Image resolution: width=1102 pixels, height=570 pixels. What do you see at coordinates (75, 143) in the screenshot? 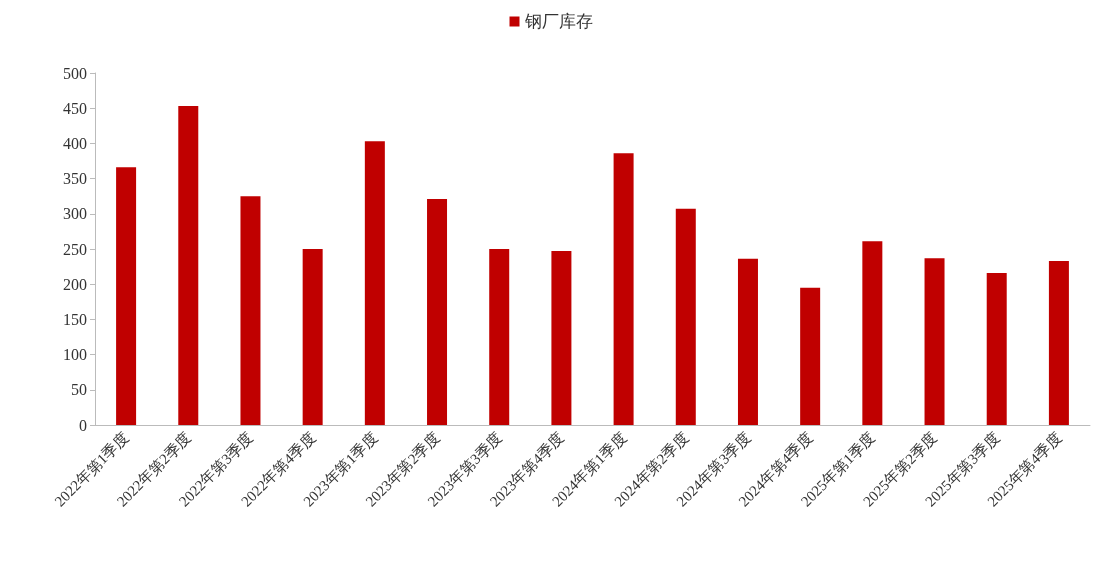
I see `y-tick-label: 400` at bounding box center [75, 143].